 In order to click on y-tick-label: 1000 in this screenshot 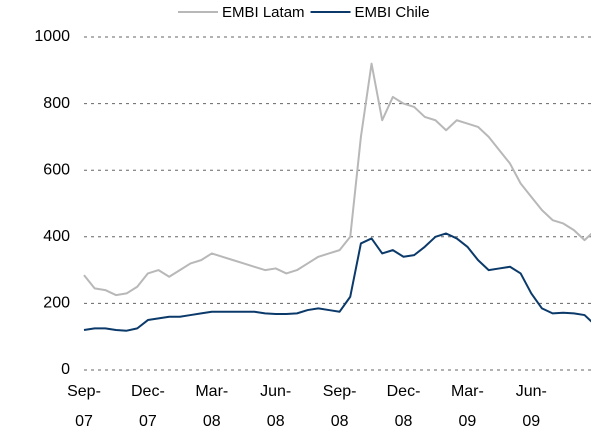, I will do `click(52, 36)`.